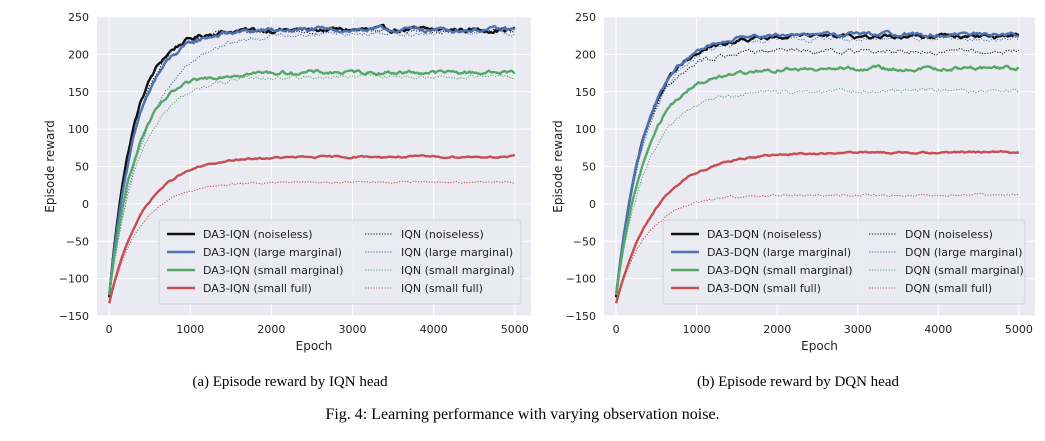 This screenshot has height=441, width=1045. I want to click on legend-label: DA3-DQN (small full), so click(764, 288).